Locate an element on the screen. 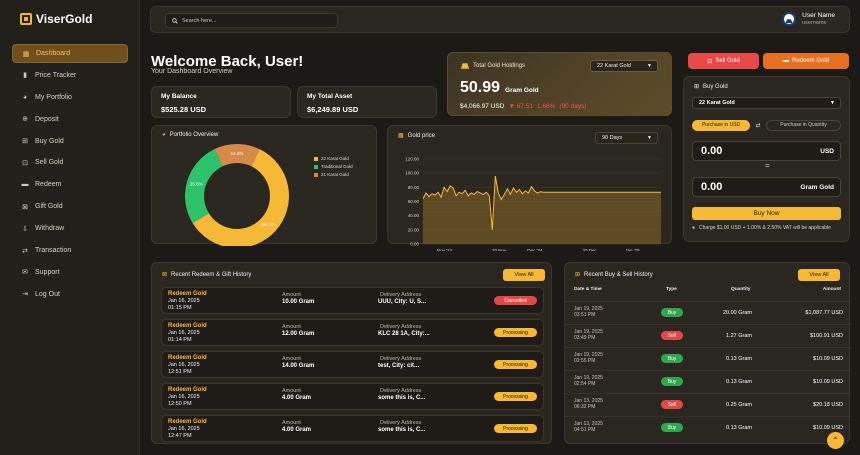  cart-icon: ⊞ is located at coordinates (697, 87).